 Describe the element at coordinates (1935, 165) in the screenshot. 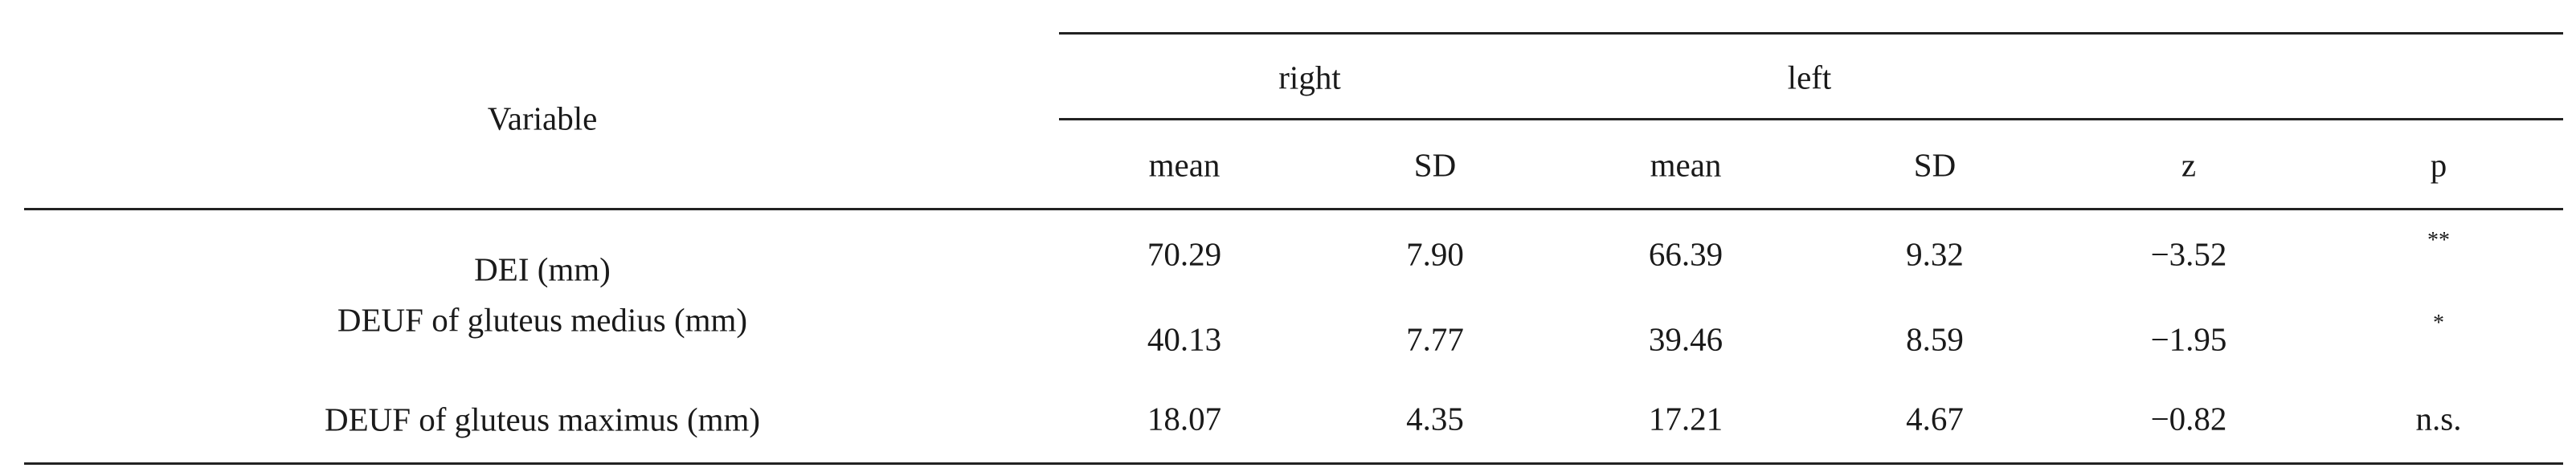

I see `column-header-left-sd: SD` at that location.